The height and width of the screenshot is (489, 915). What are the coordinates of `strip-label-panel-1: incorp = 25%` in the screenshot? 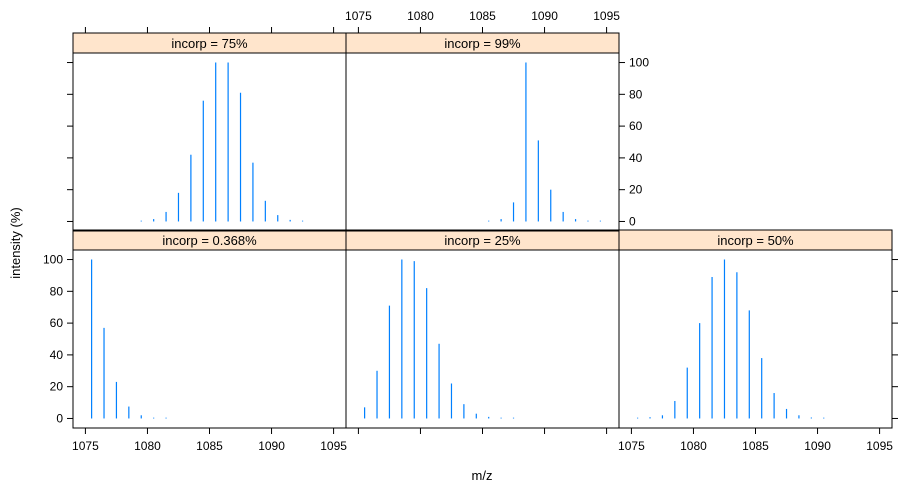 It's located at (482, 240).